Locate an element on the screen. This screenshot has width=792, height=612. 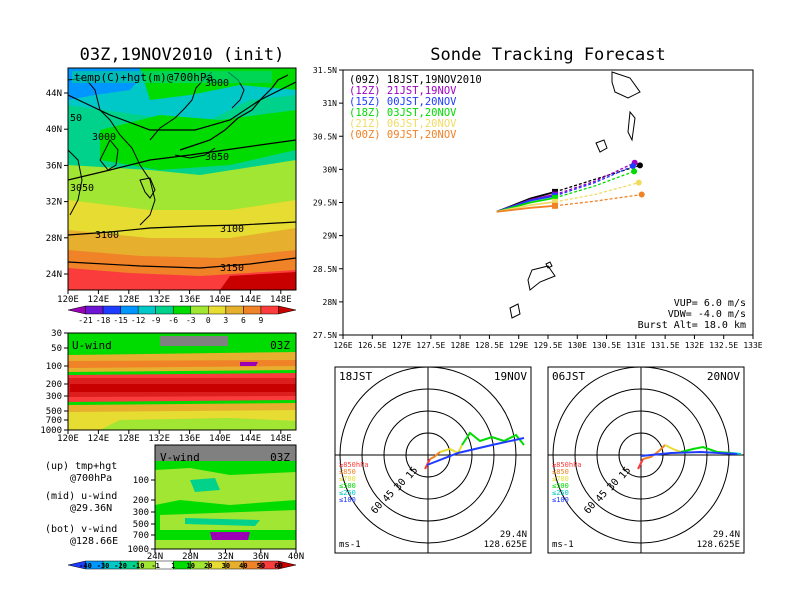
vwind-label: V-wind is located at coordinates (180, 457).